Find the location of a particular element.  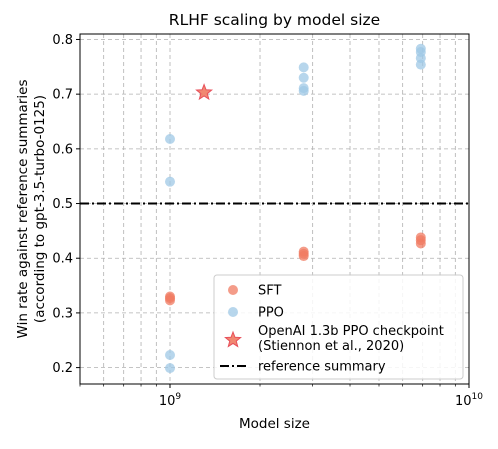

legend-openai-marker is located at coordinates (233, 339).